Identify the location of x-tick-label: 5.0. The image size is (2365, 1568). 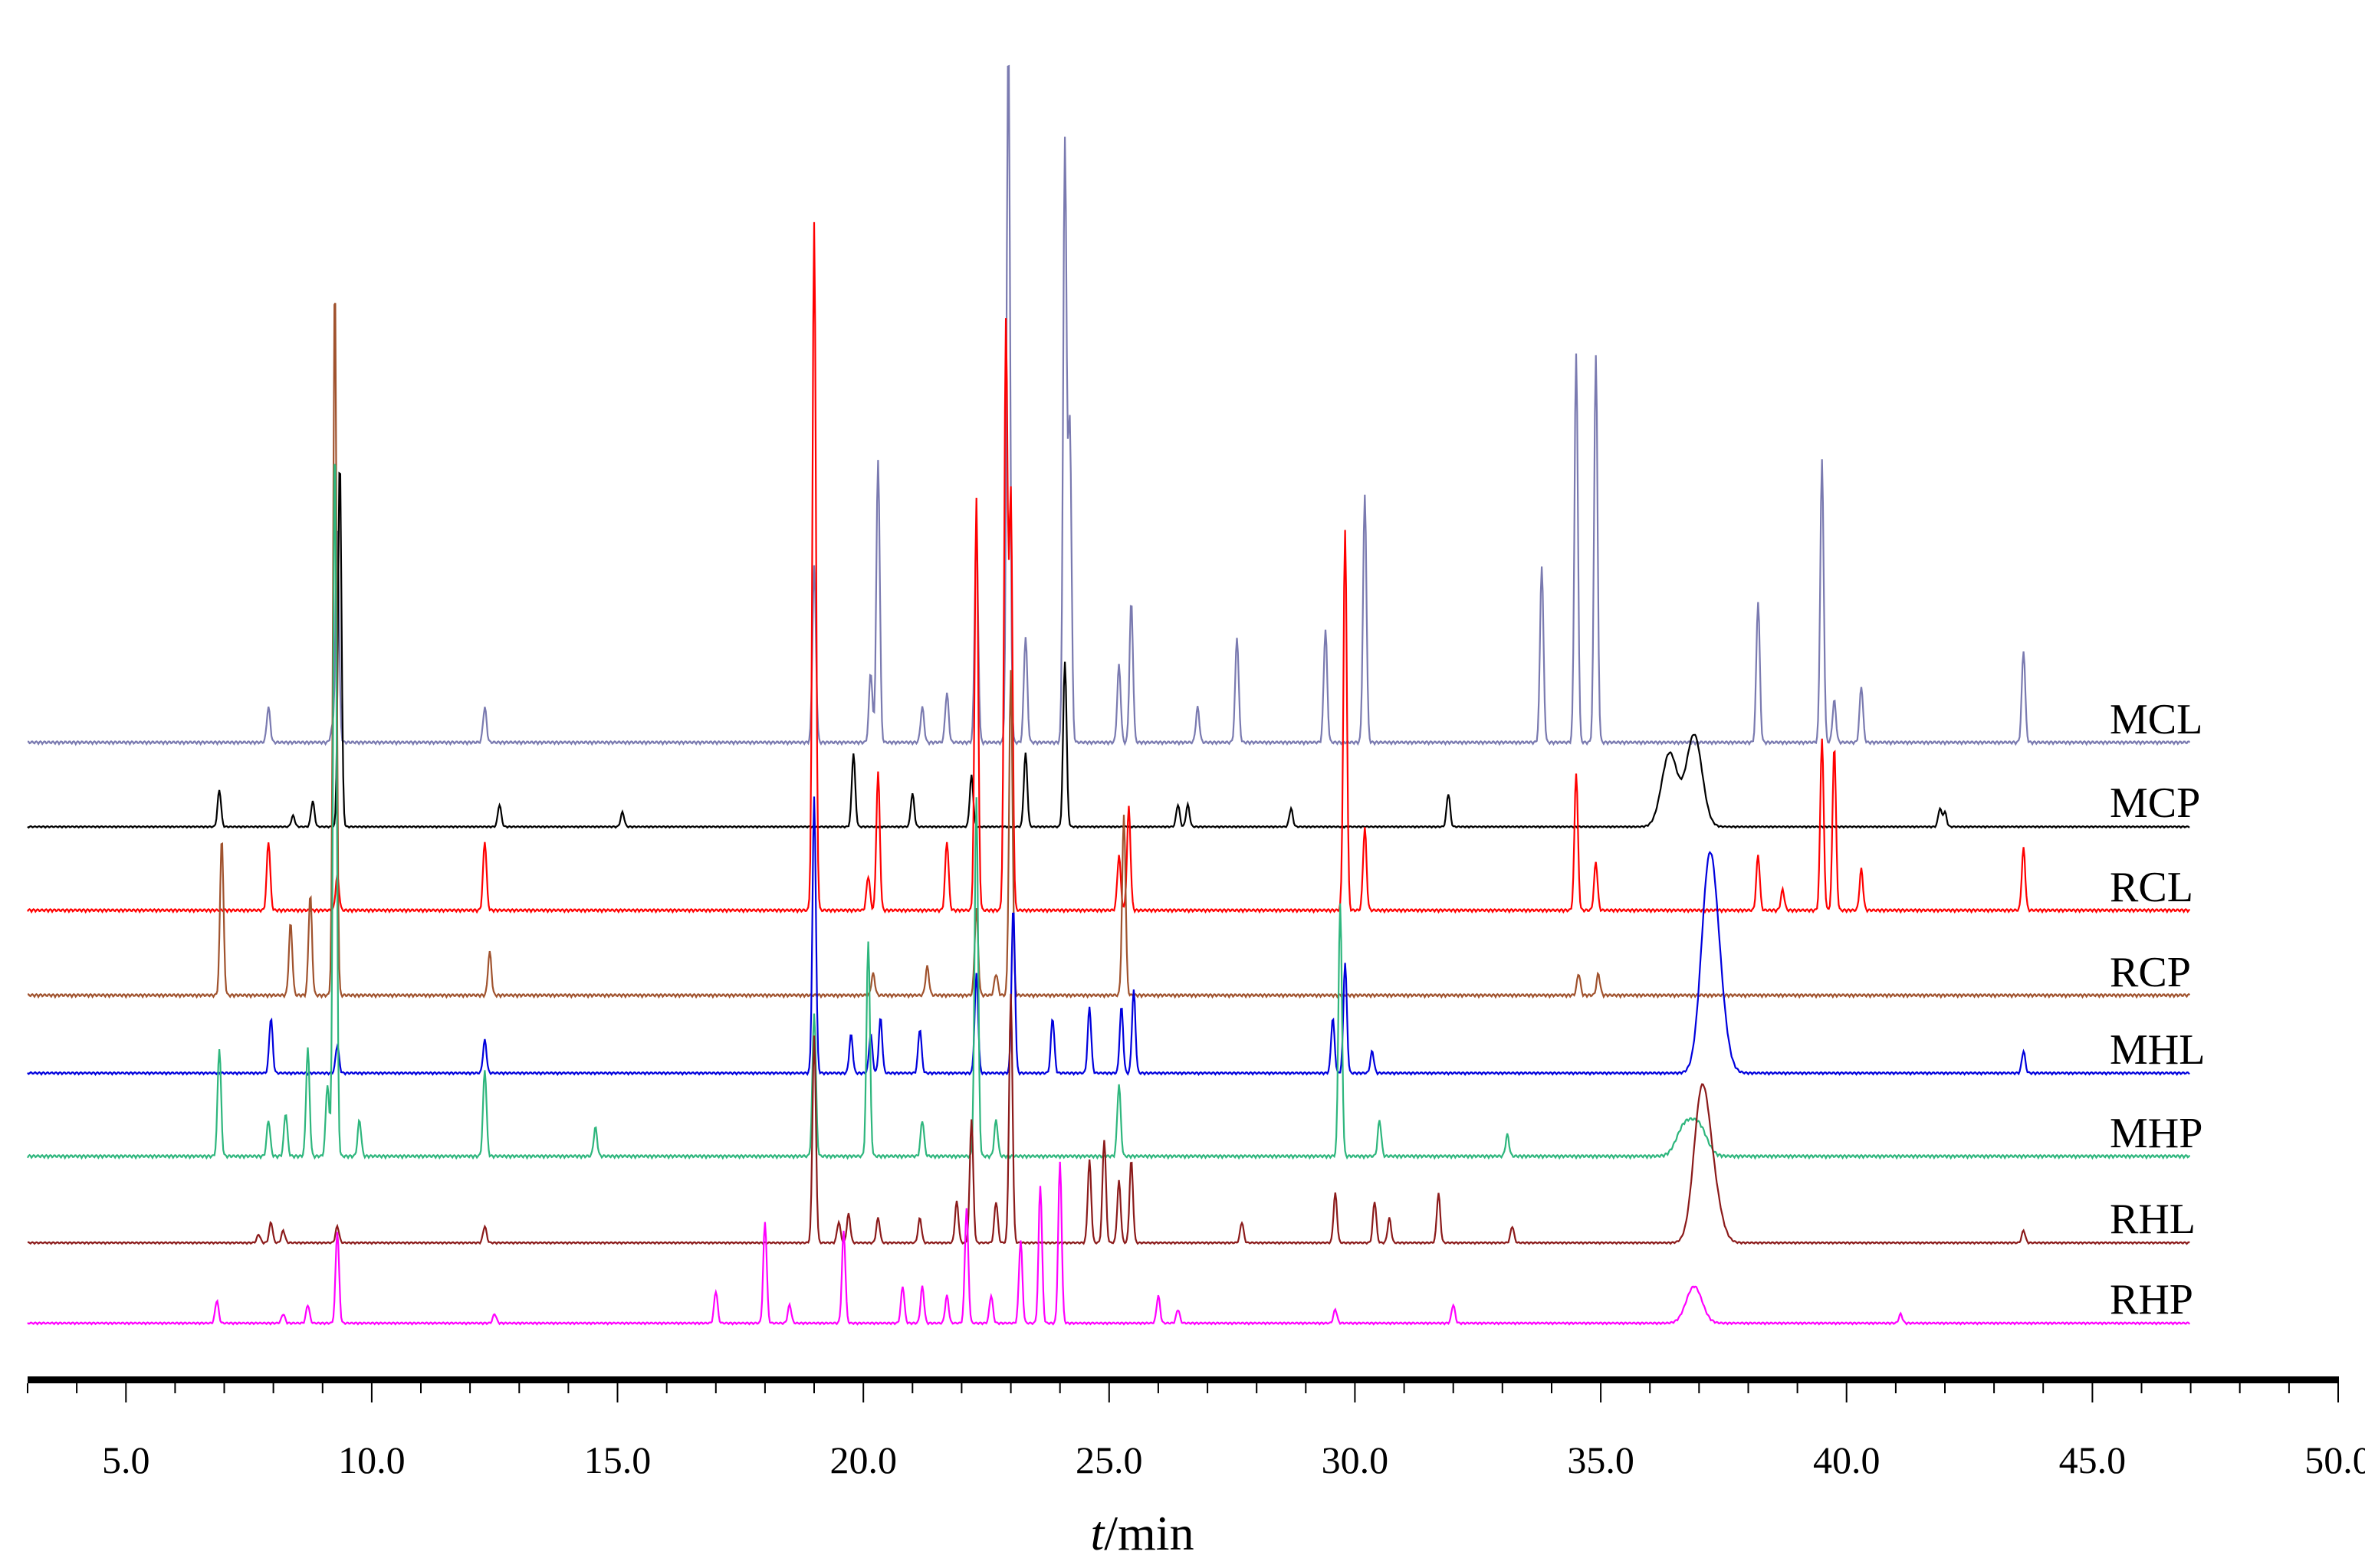
(126, 1459).